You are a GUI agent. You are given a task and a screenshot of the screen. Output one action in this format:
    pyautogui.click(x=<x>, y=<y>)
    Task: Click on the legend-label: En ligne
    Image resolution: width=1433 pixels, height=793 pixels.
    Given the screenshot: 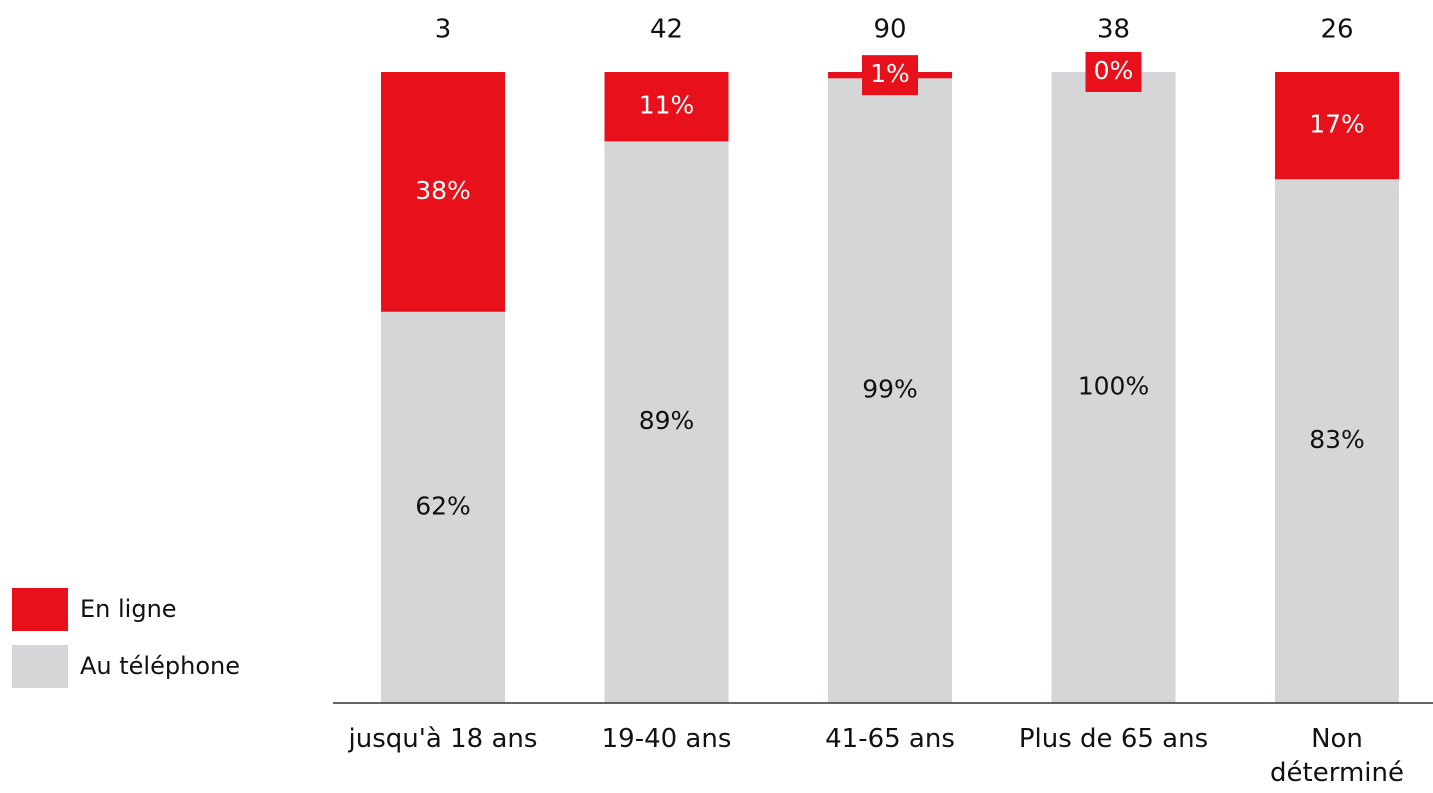 What is the action you would take?
    pyautogui.click(x=128, y=609)
    